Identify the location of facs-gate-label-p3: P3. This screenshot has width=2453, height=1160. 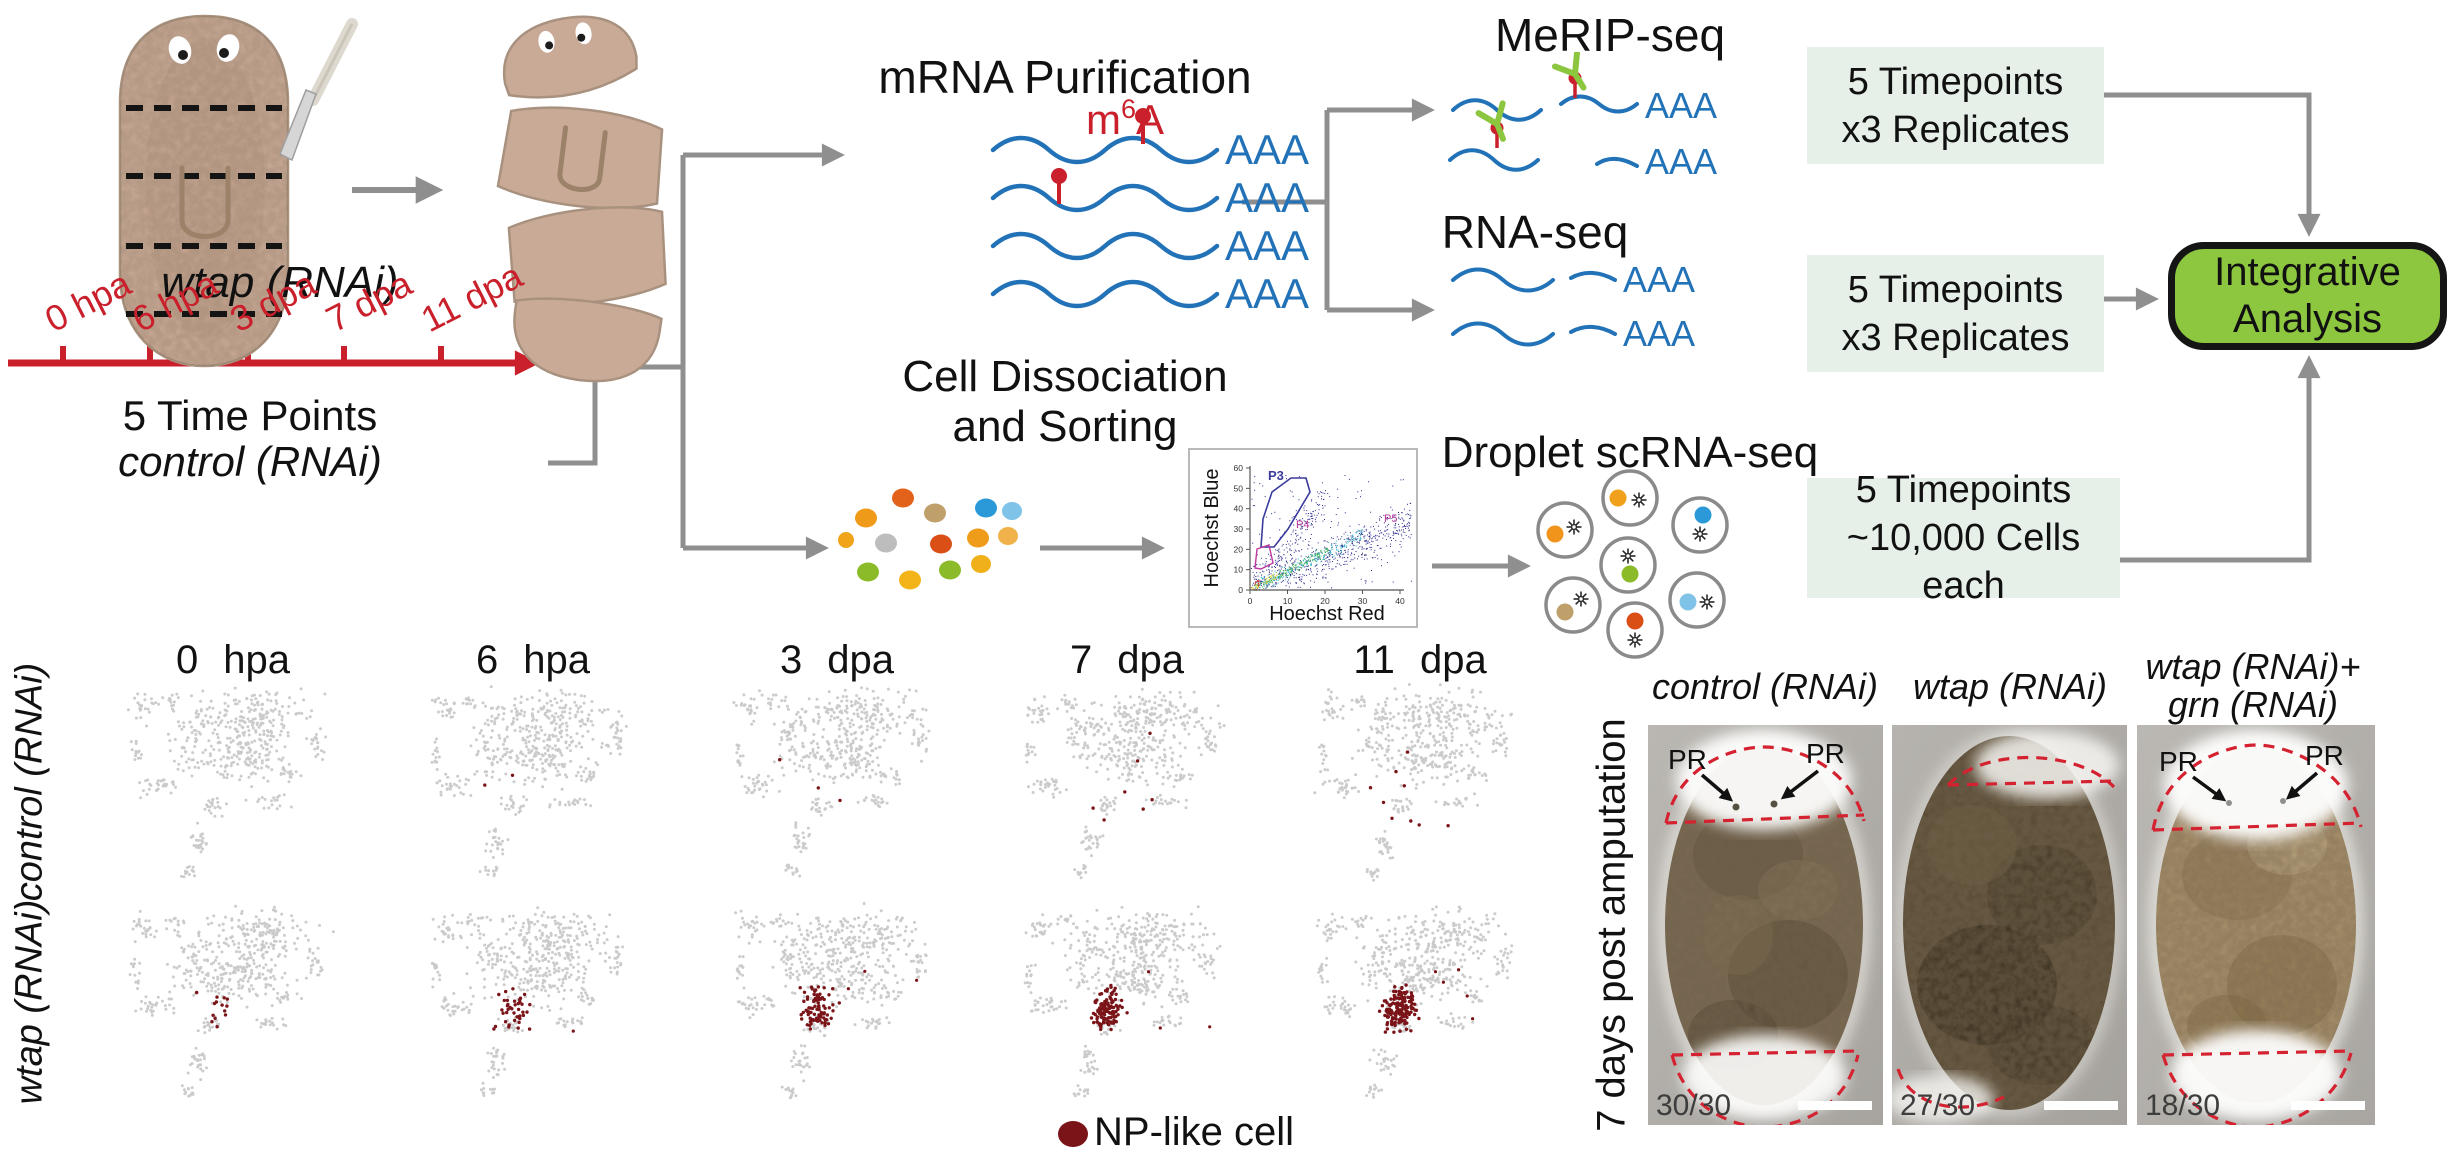
(1276, 475).